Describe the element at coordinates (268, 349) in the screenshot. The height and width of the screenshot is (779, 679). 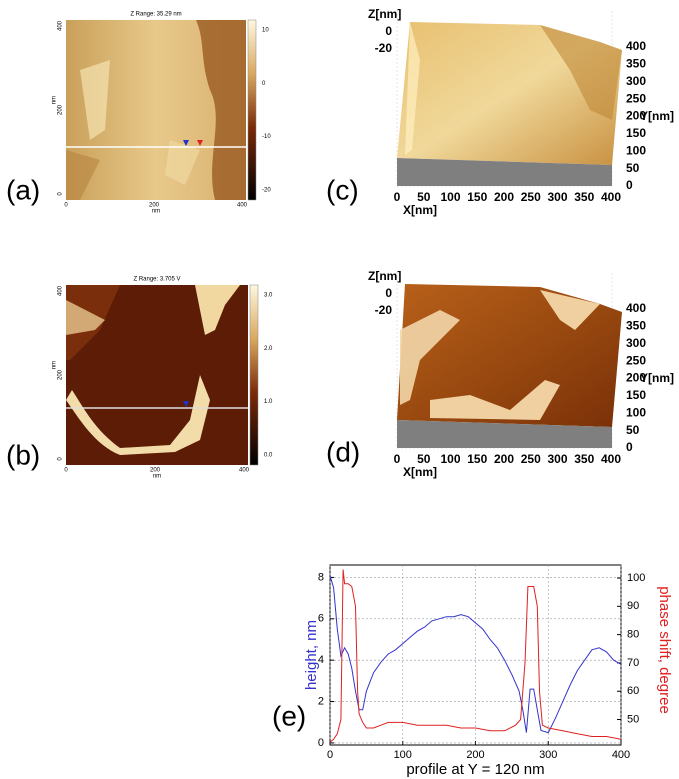
I see `colorbar-tick-label: 2.0` at that location.